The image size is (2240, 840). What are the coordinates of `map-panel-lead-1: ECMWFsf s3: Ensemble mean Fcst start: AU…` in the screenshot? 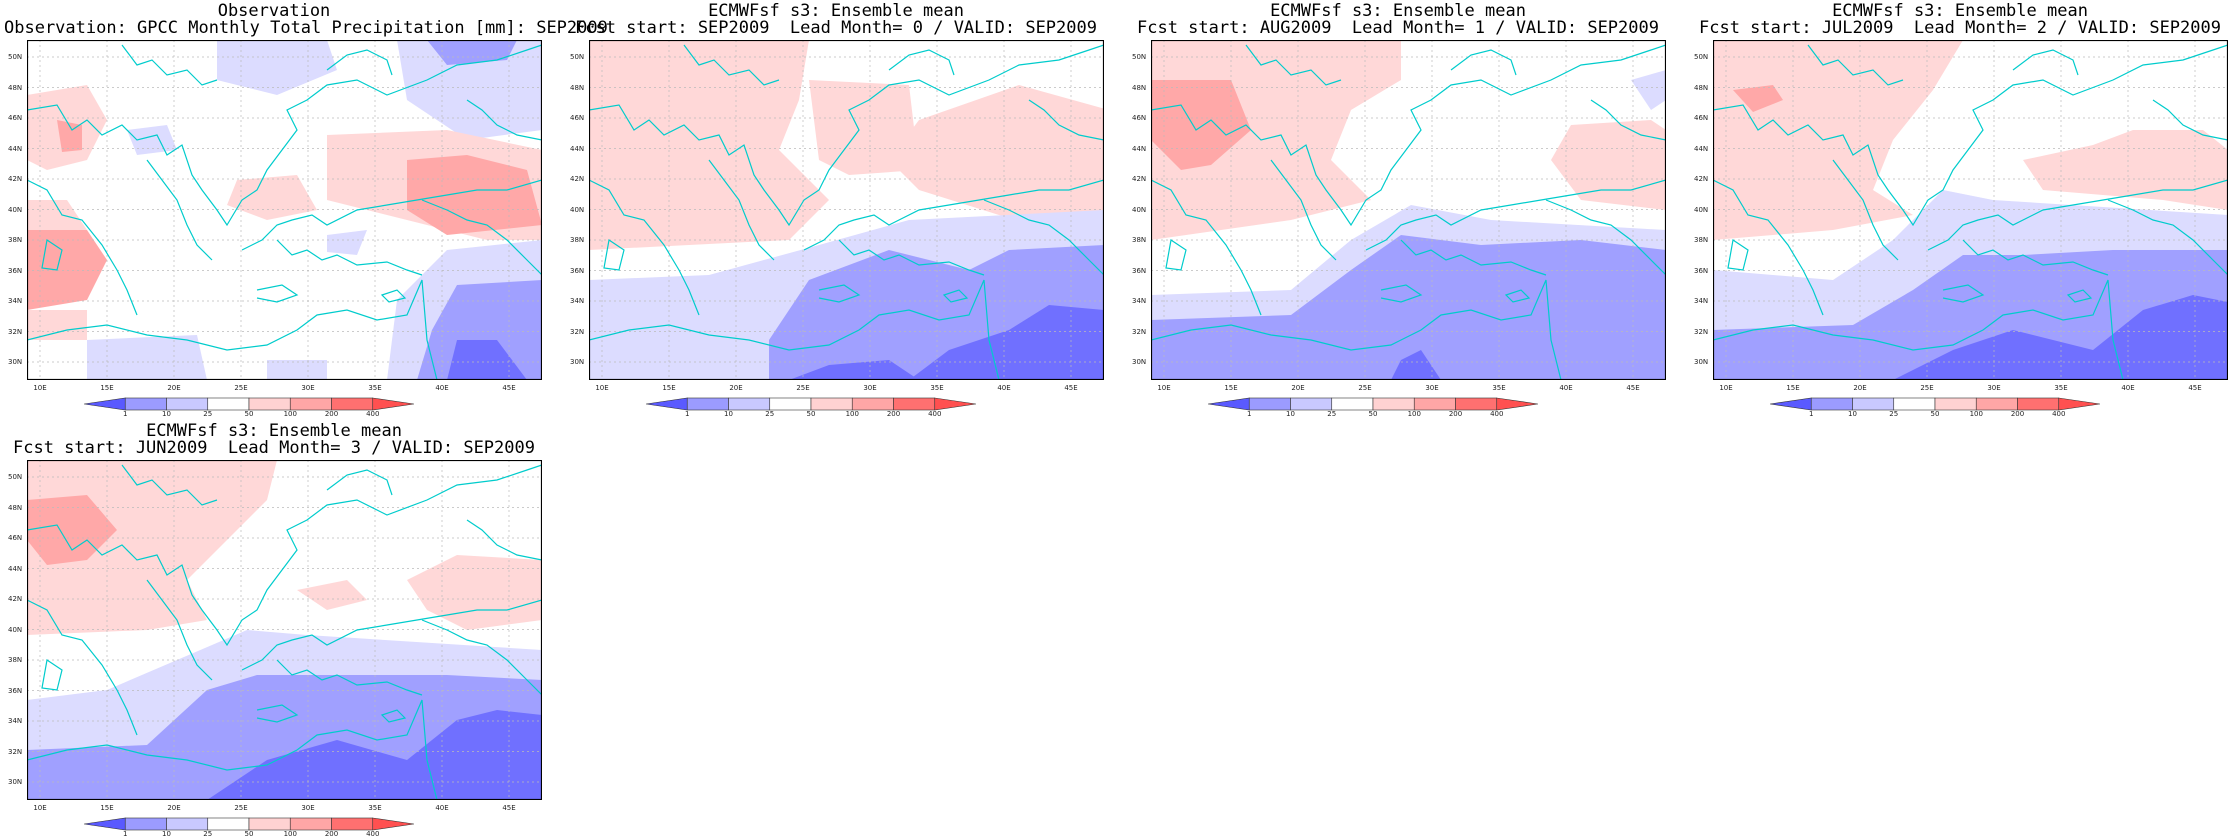 It's located at (1398, 210).